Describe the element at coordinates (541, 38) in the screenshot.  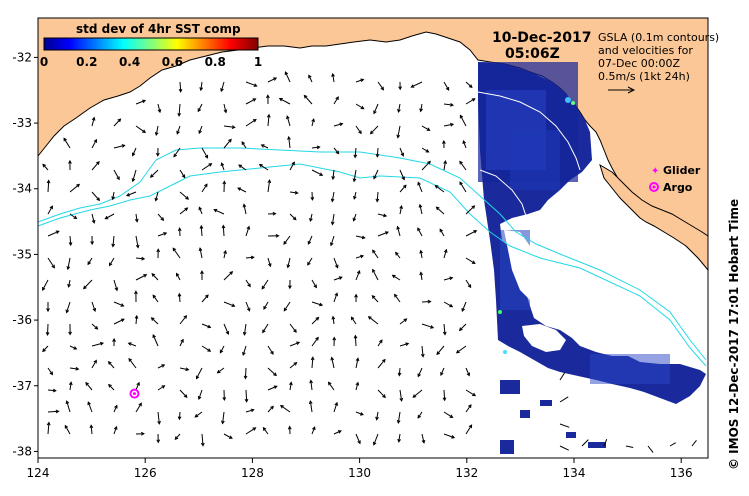
I see `timestamp-date: 10-Dec-2017` at that location.